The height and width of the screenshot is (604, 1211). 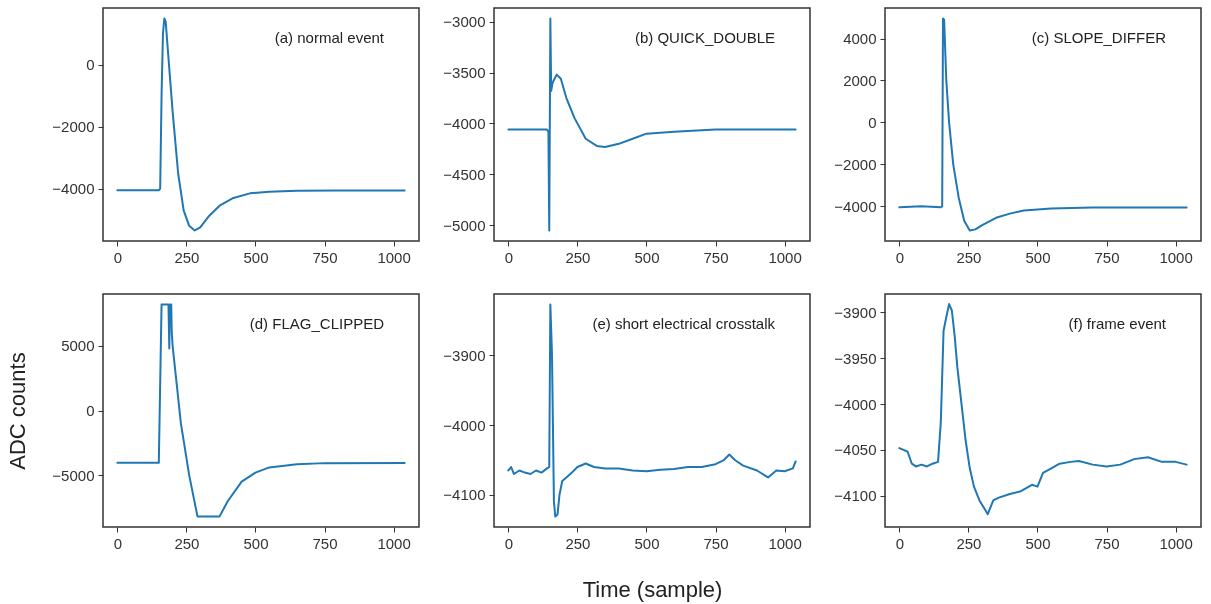 I want to click on annotation: (b) QUICK_DOUBLE, so click(x=704, y=37).